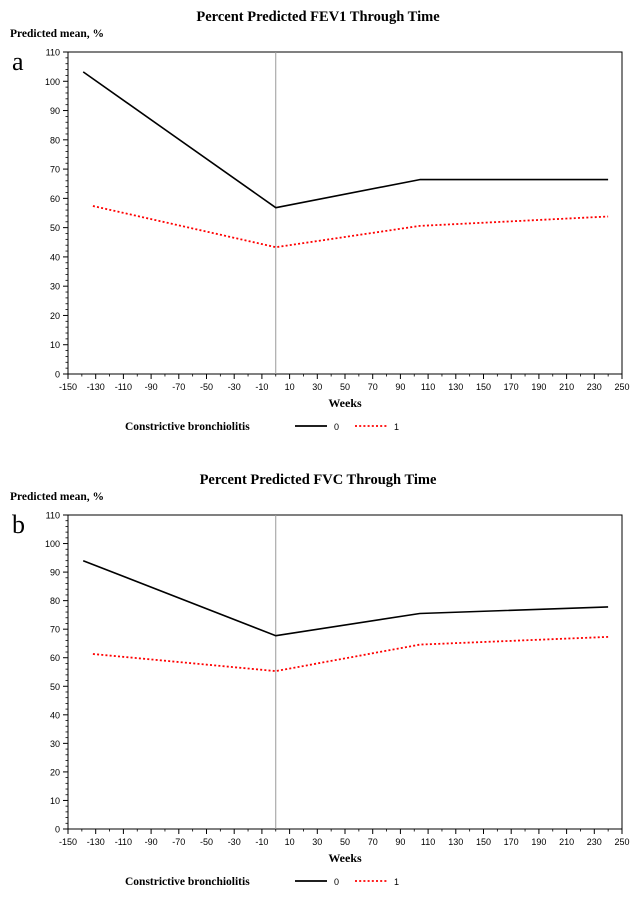 The image size is (637, 915). What do you see at coordinates (18, 524) in the screenshot?
I see `panel-label: b` at bounding box center [18, 524].